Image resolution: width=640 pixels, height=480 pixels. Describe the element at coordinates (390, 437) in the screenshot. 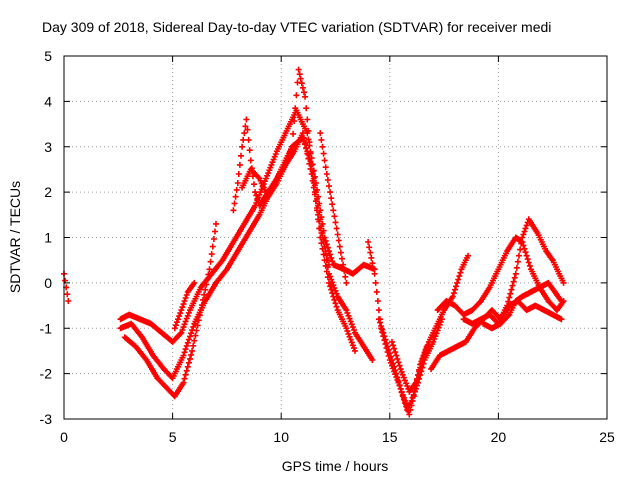

I see `x-tick-label: 15` at that location.